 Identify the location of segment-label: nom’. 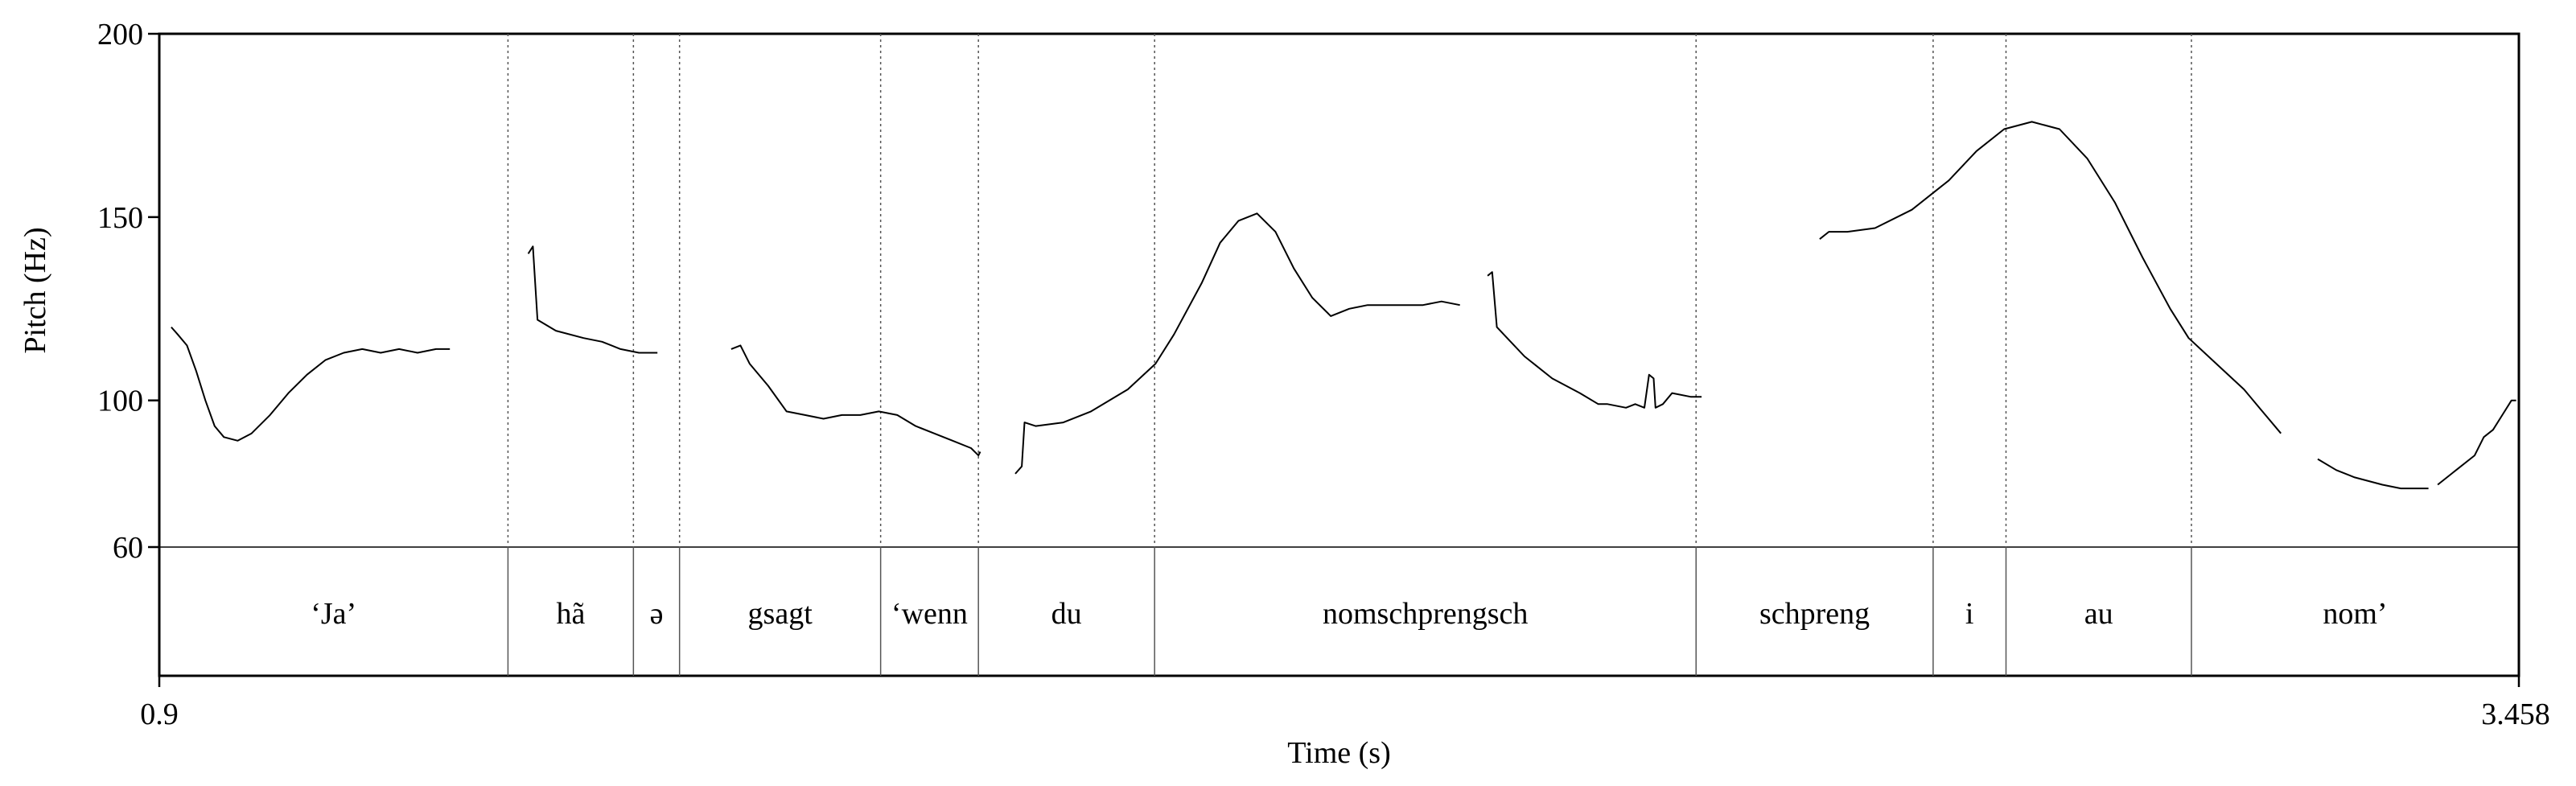
(2355, 614).